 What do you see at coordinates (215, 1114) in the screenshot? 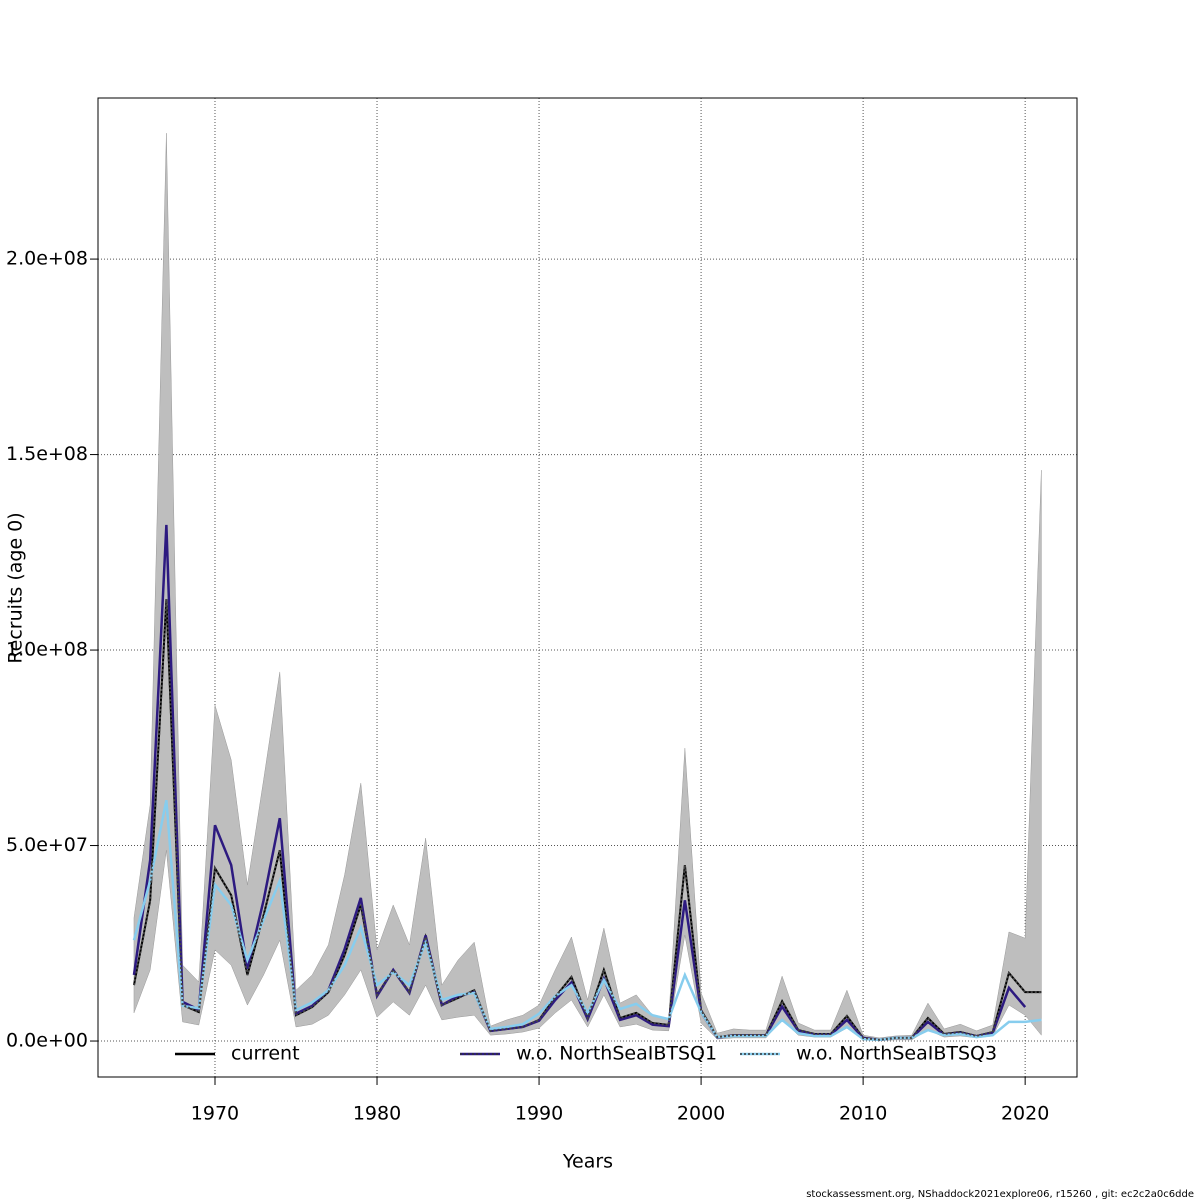
I see `x-tick-label: 1970` at bounding box center [215, 1114].